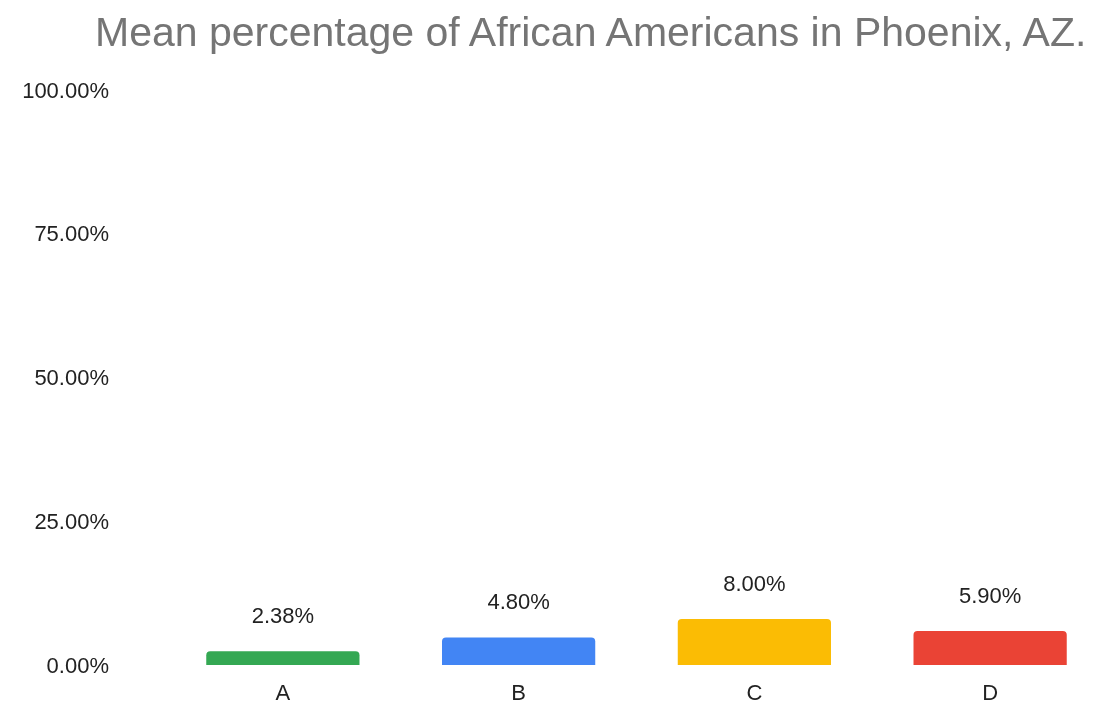 The image size is (1108, 707). What do you see at coordinates (990, 692) in the screenshot?
I see `x-tick-label: D` at bounding box center [990, 692].